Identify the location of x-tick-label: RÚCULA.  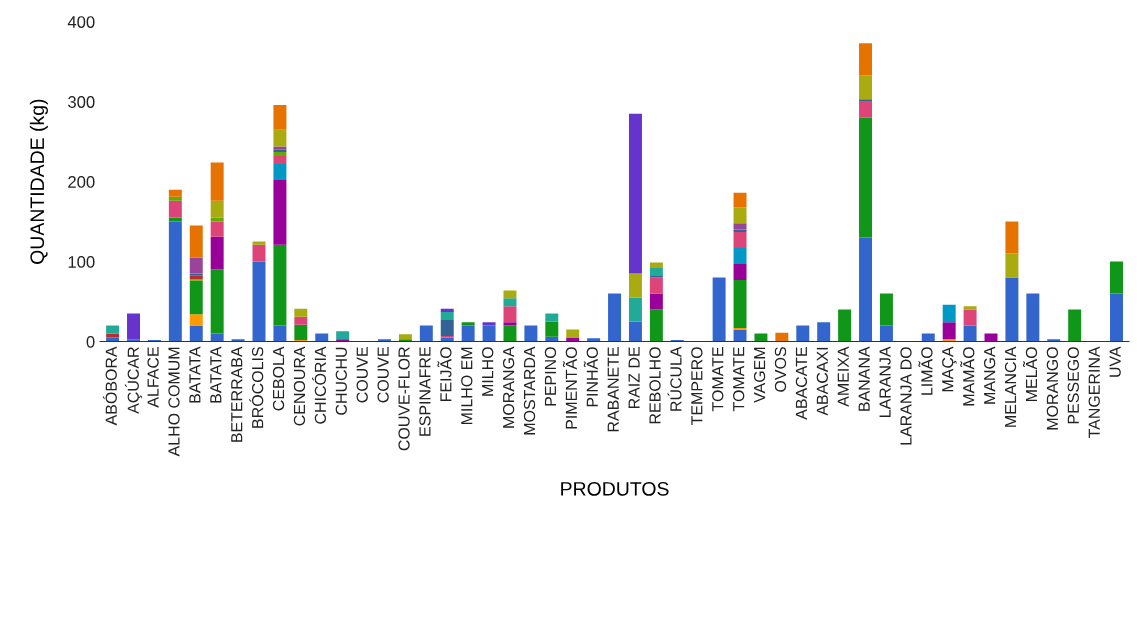
(674, 378).